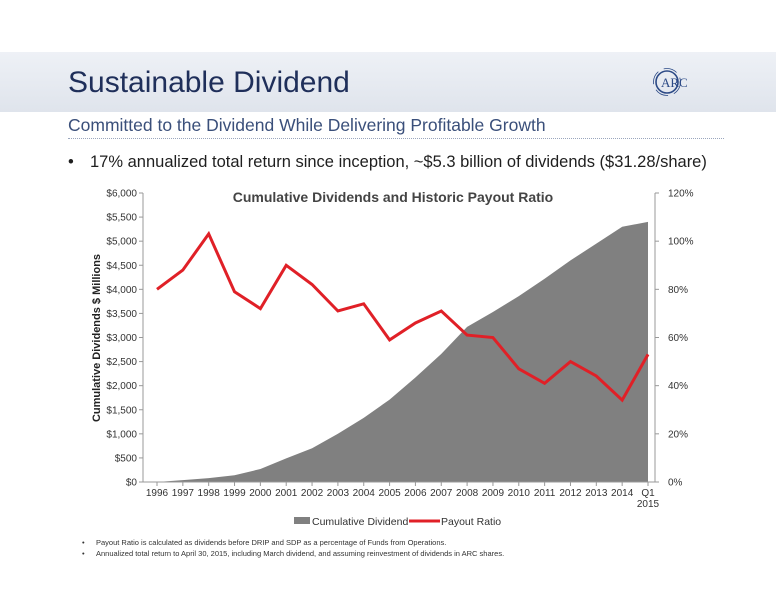 The image size is (776, 600). Describe the element at coordinates (209, 493) in the screenshot. I see `x-tick-label: 1998` at that location.